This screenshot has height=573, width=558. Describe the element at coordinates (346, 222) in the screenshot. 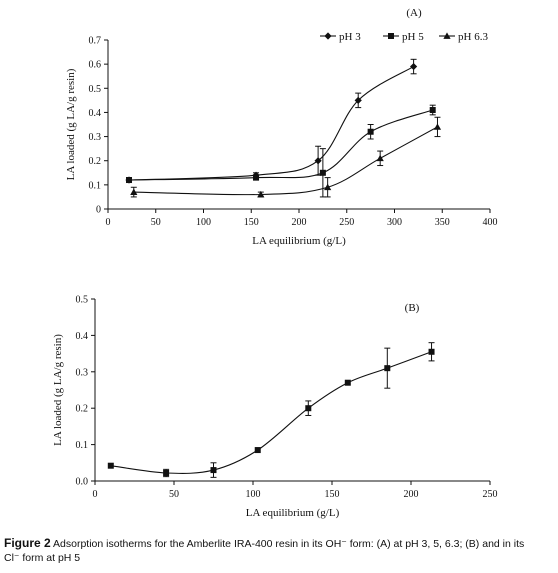

I see `panel-a-x-tick-label: 250` at that location.